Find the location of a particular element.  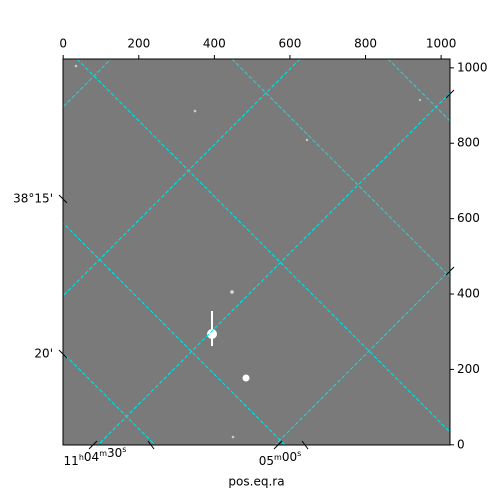

y-tick-label: 600 is located at coordinates (468, 218).